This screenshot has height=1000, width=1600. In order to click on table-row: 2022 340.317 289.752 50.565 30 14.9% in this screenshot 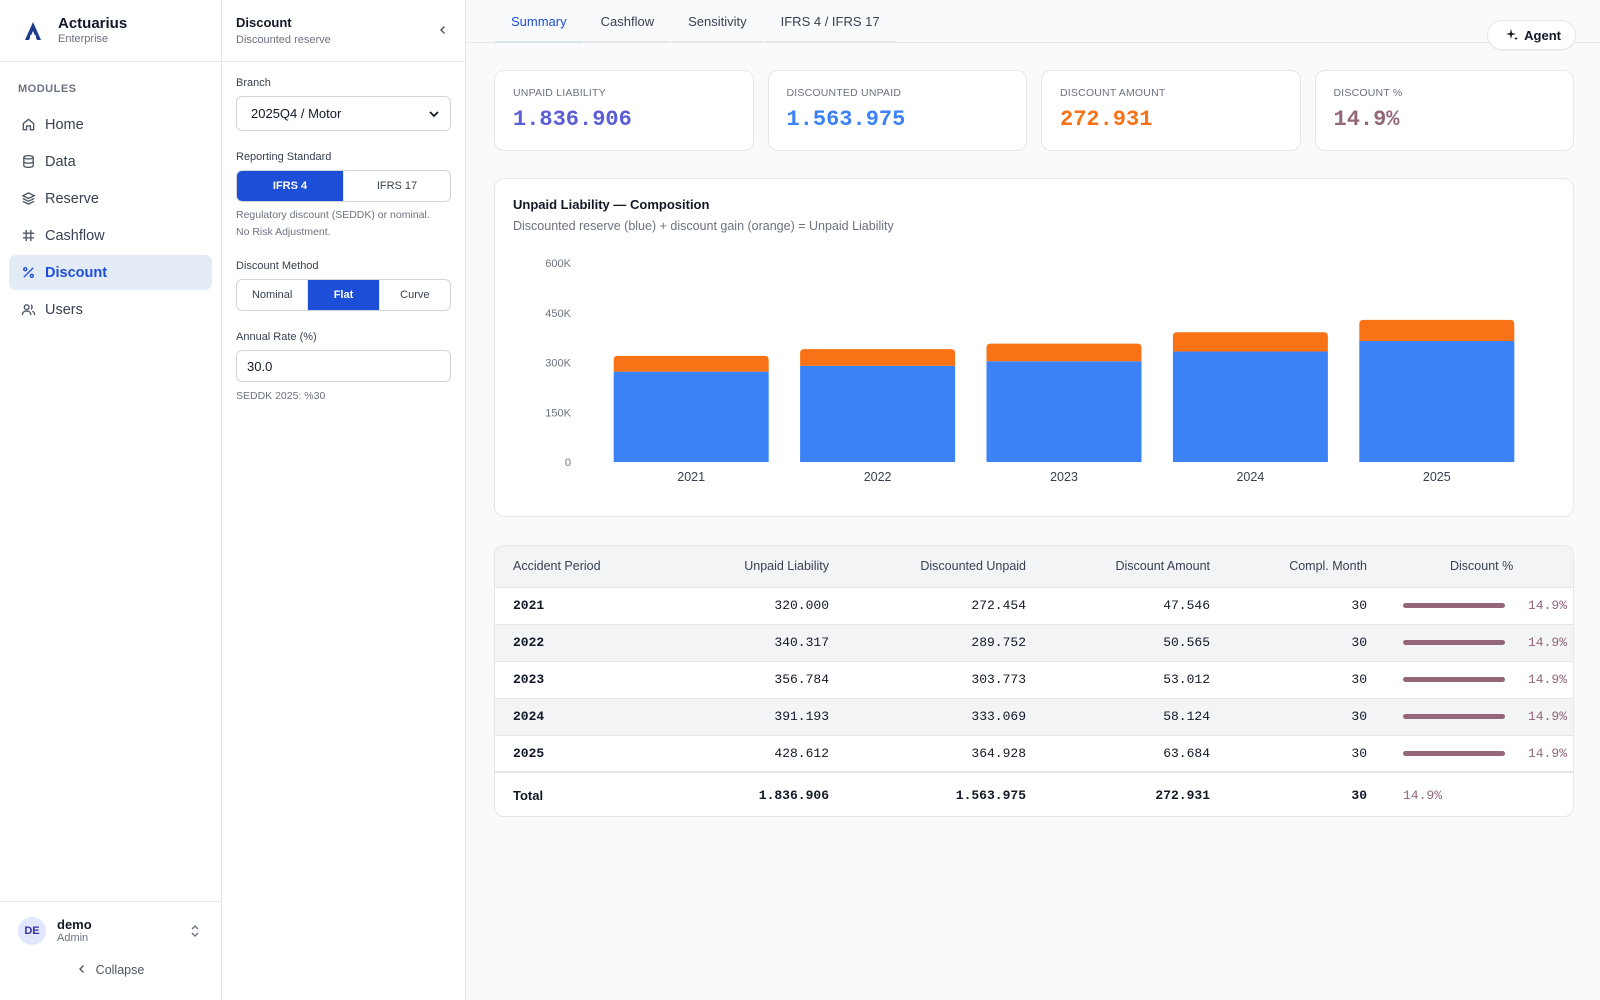, I will do `click(1034, 642)`.